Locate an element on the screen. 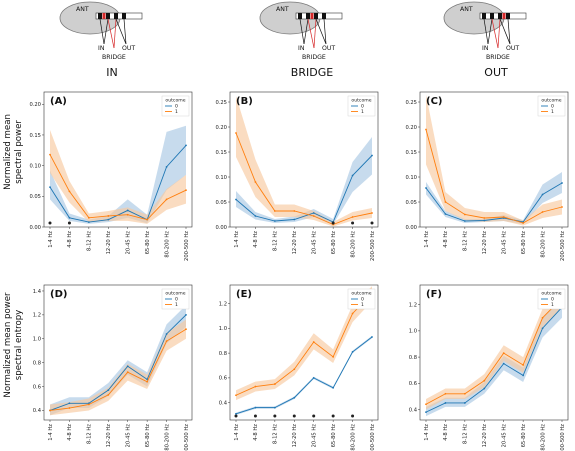 The image size is (575, 451). y-tick-label: 0.25 is located at coordinates (221, 103).